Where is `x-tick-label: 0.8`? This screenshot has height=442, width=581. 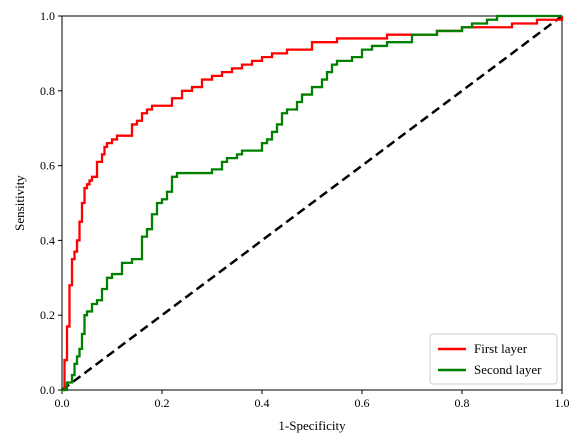 x-tick-label: 0.8 is located at coordinates (462, 403).